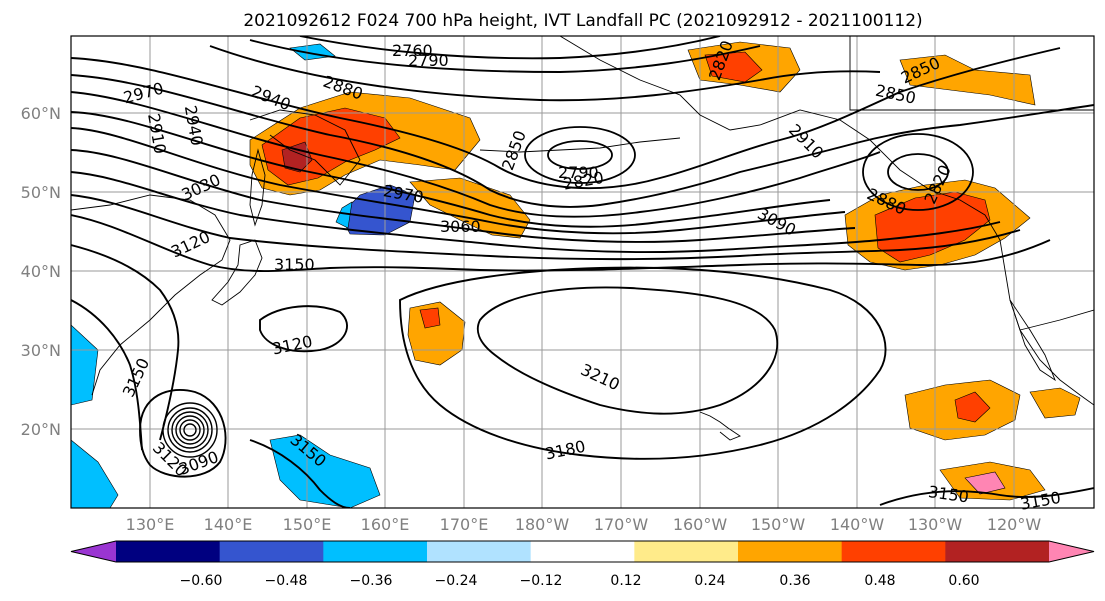 The width and height of the screenshot is (1105, 601). Describe the element at coordinates (464, 524) in the screenshot. I see `lon-label: 170°E` at that location.